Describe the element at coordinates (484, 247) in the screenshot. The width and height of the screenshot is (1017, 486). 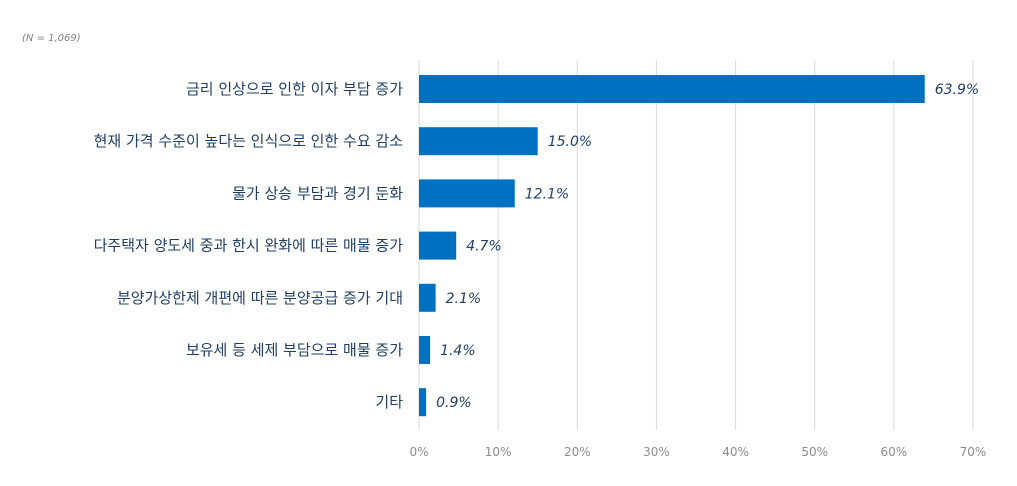
I see `value-label: 4.7%` at that location.